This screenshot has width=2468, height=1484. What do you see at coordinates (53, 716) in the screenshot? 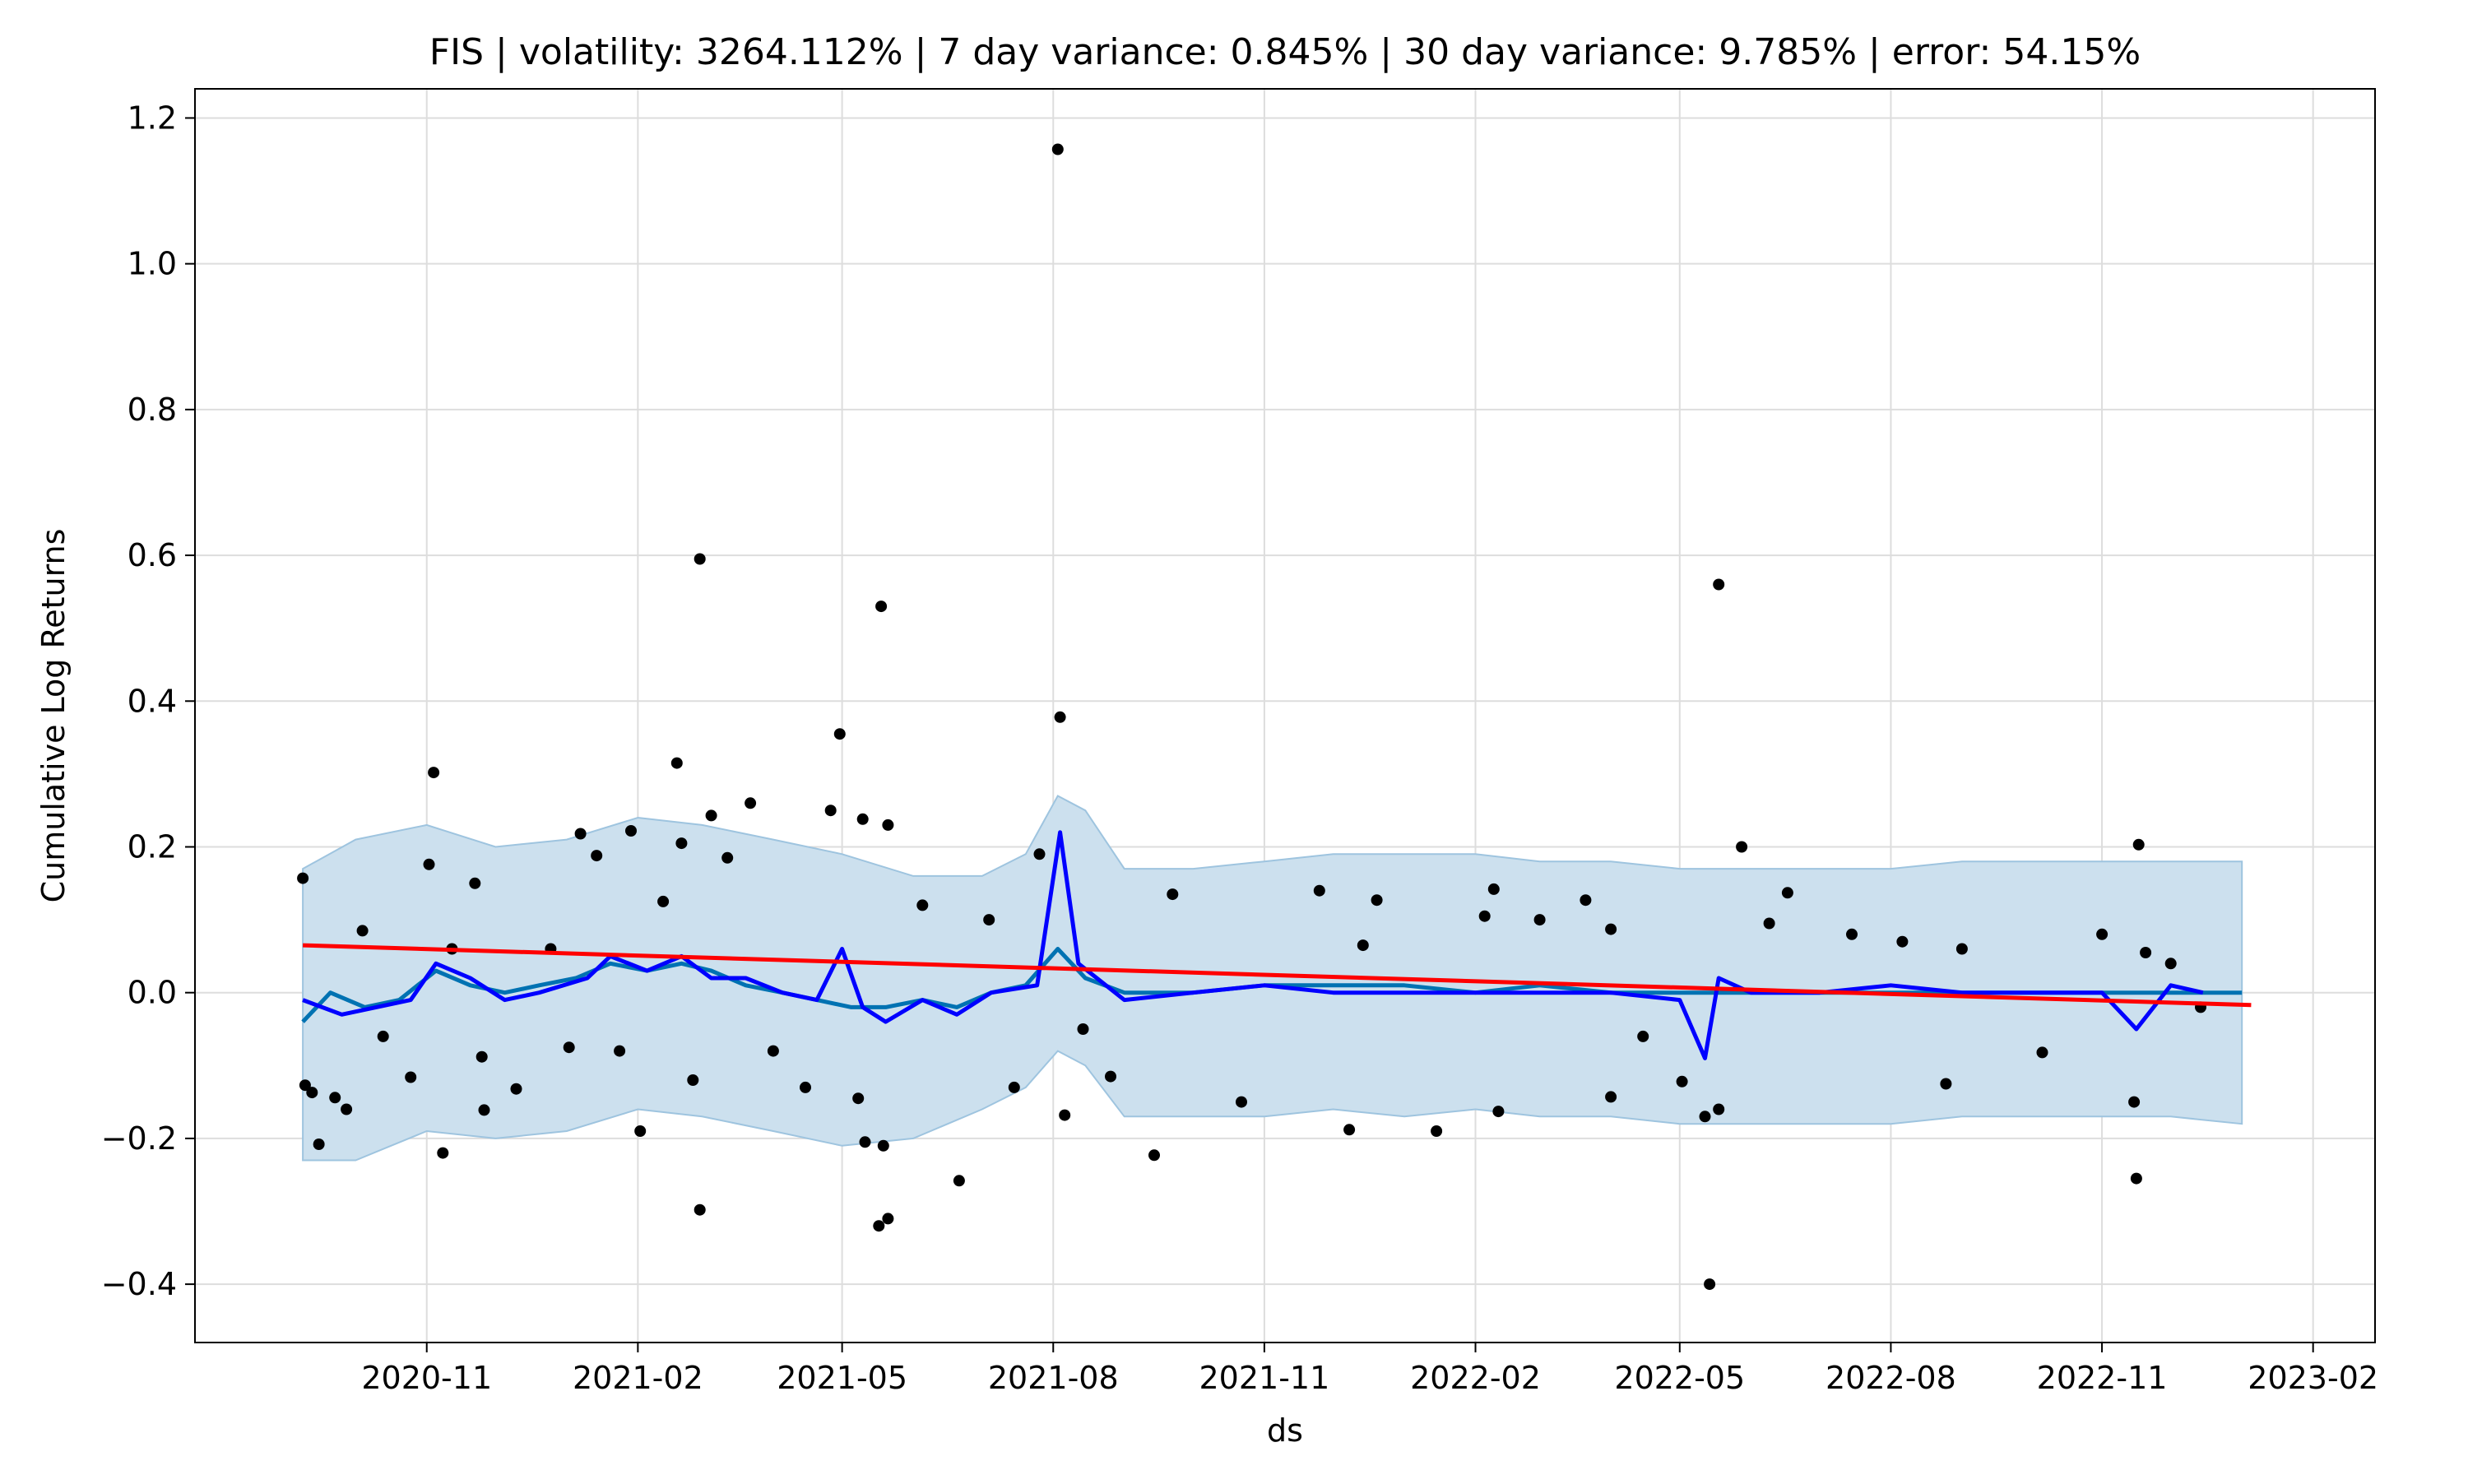
I see `y-axis-label: Cumulative Log Returns` at bounding box center [53, 716].